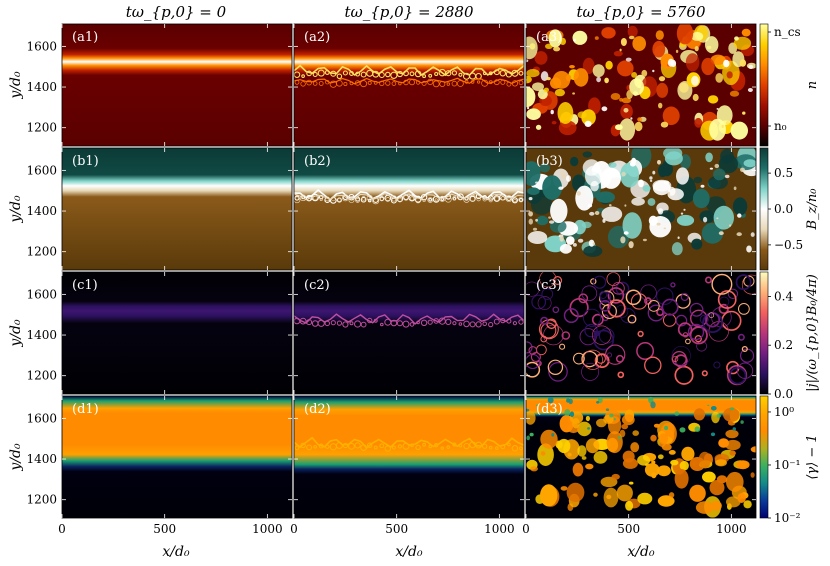 This screenshot has width=830, height=566. What do you see at coordinates (549, 285) in the screenshot?
I see `panel-label: (c3)` at bounding box center [549, 285].